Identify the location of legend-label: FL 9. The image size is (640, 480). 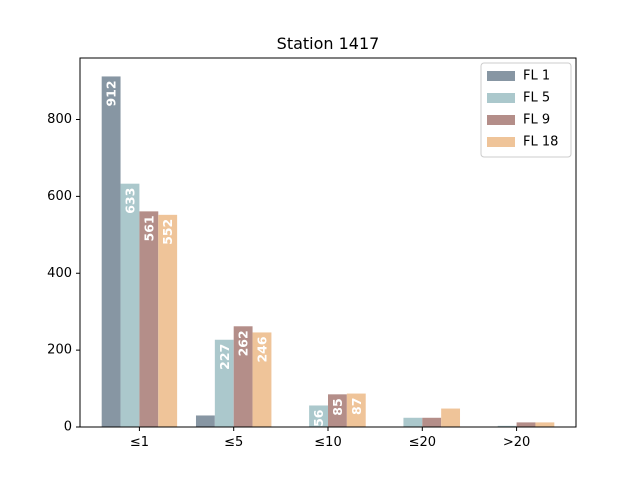
(536, 120).